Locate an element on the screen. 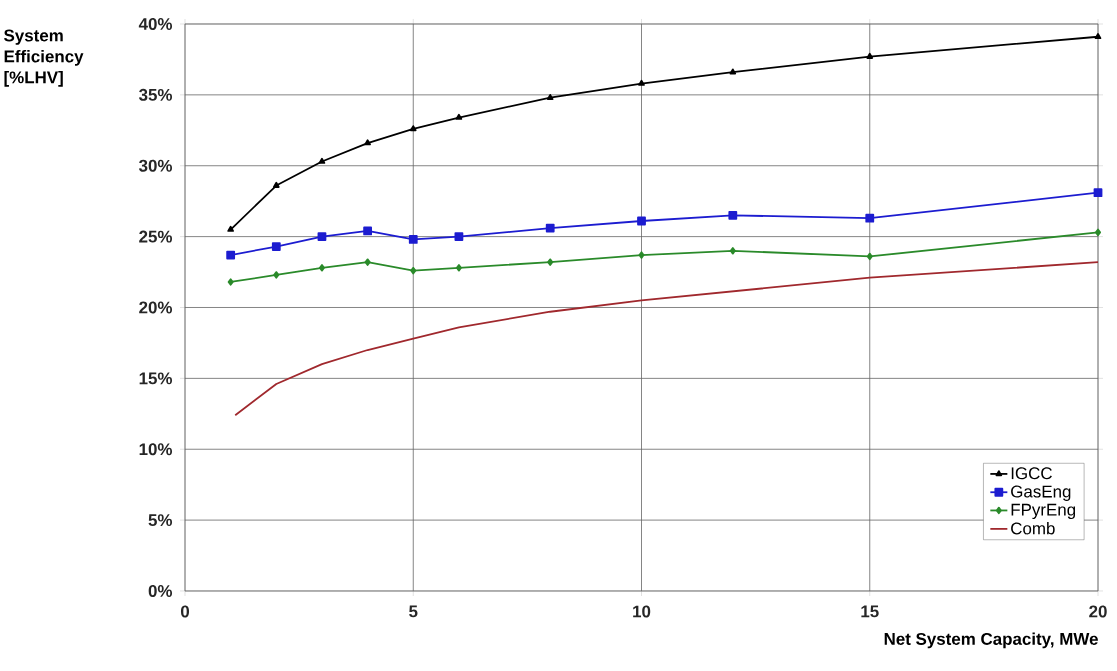 The height and width of the screenshot is (671, 1117). legend-label: FPyrEng is located at coordinates (1043, 511).